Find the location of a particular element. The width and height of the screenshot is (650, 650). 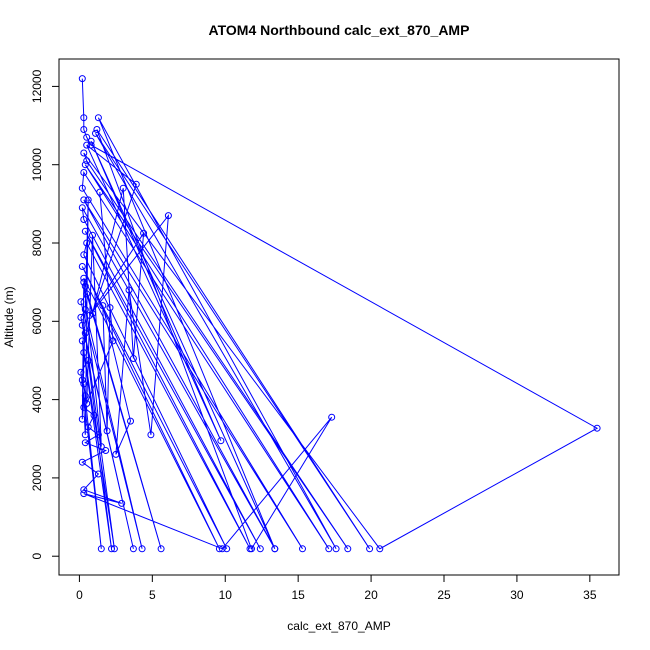

y-tick-label: 10000 is located at coordinates (37, 165).